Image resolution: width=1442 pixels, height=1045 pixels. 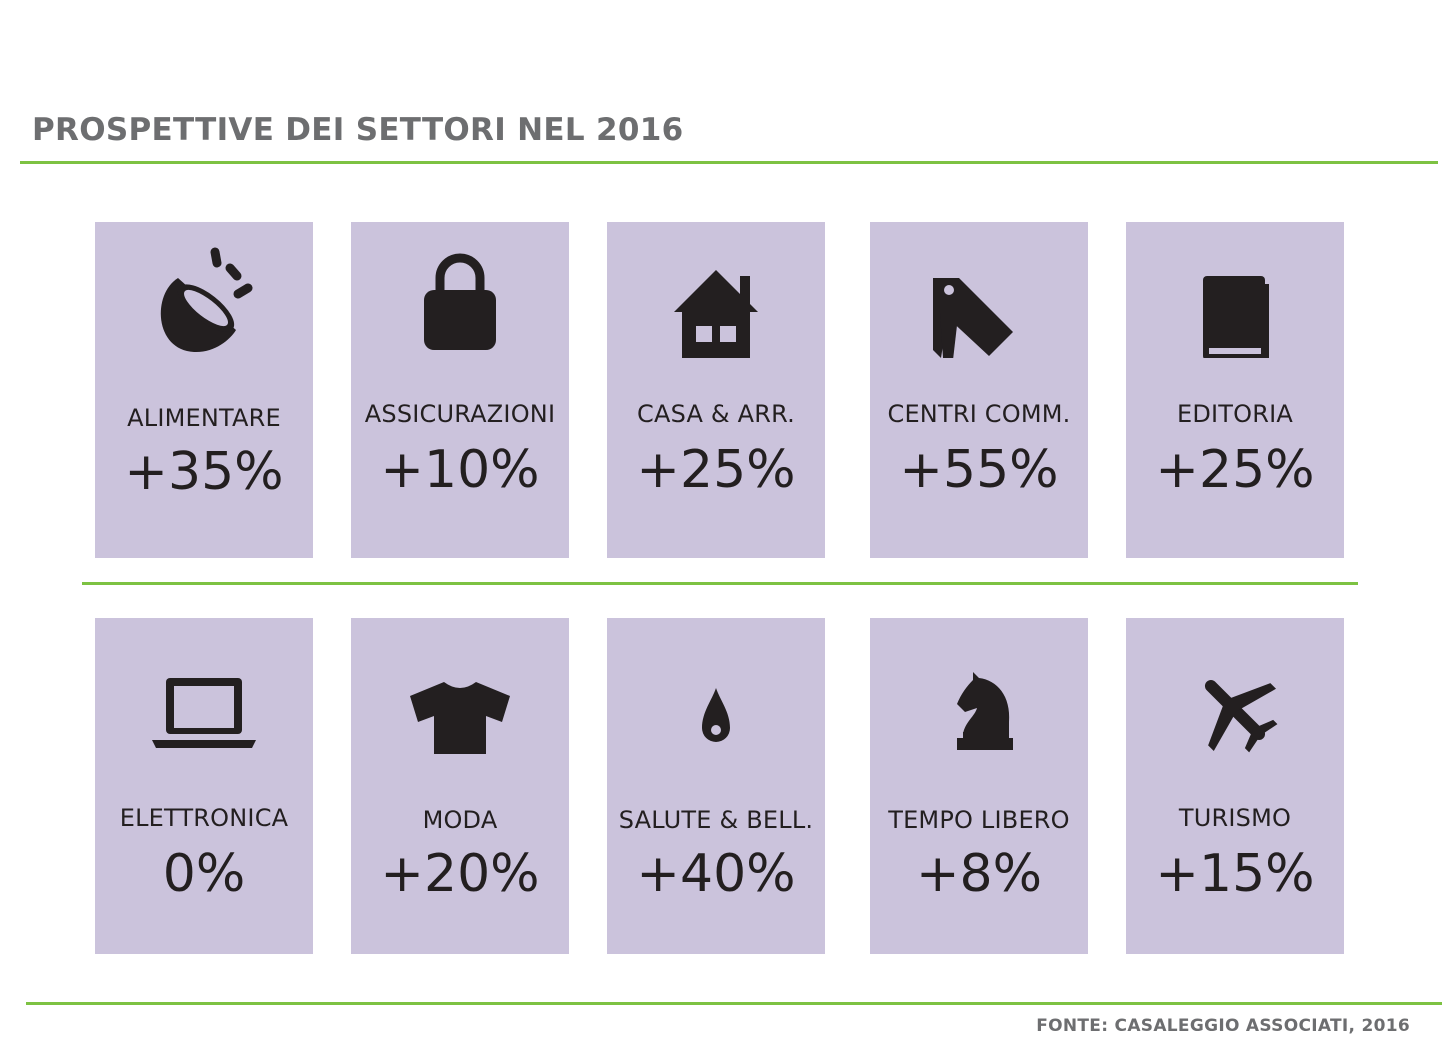 I want to click on drop-icon, so click(x=716, y=694).